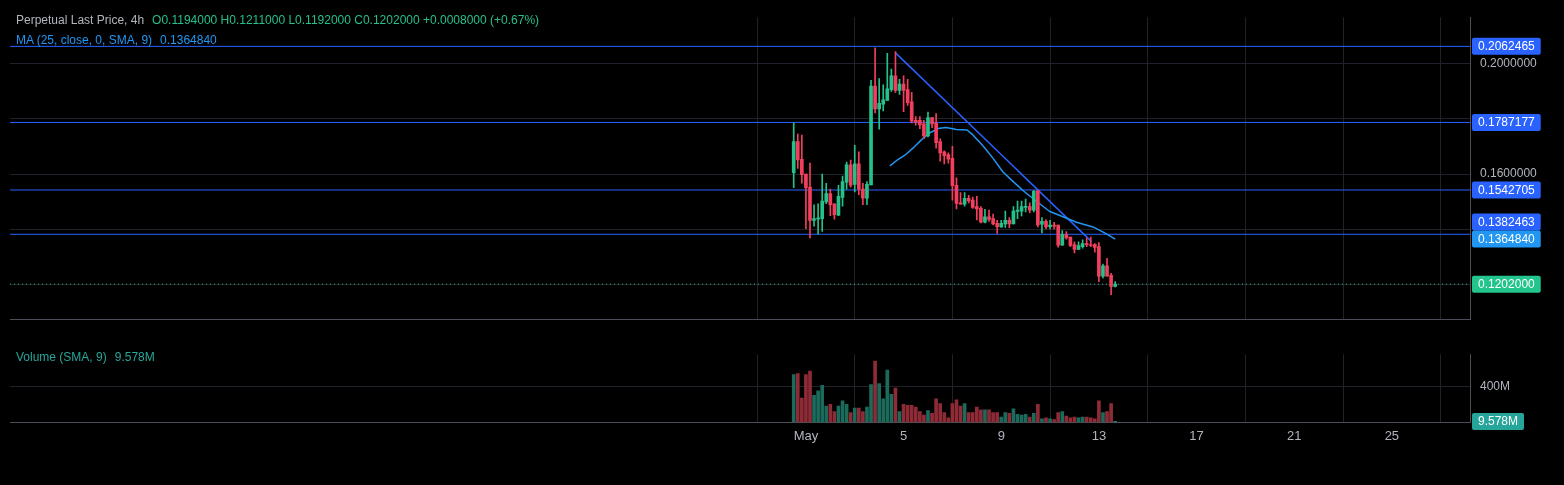  Describe the element at coordinates (346, 20) in the screenshot. I see `annotation: O0.1194000 H0.1211000 L0.1192000 C0.1202000 +0.0008000 (+0.67%)` at that location.